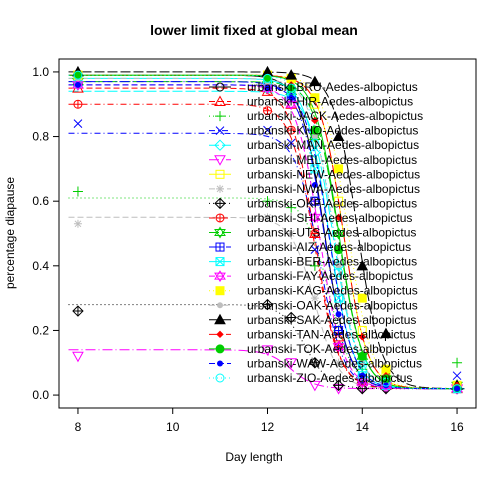 Image resolution: width=480 pixels, height=480 pixels. I want to click on legend-label: urbanski-KHO-Aedes-albopictus, so click(332, 131).